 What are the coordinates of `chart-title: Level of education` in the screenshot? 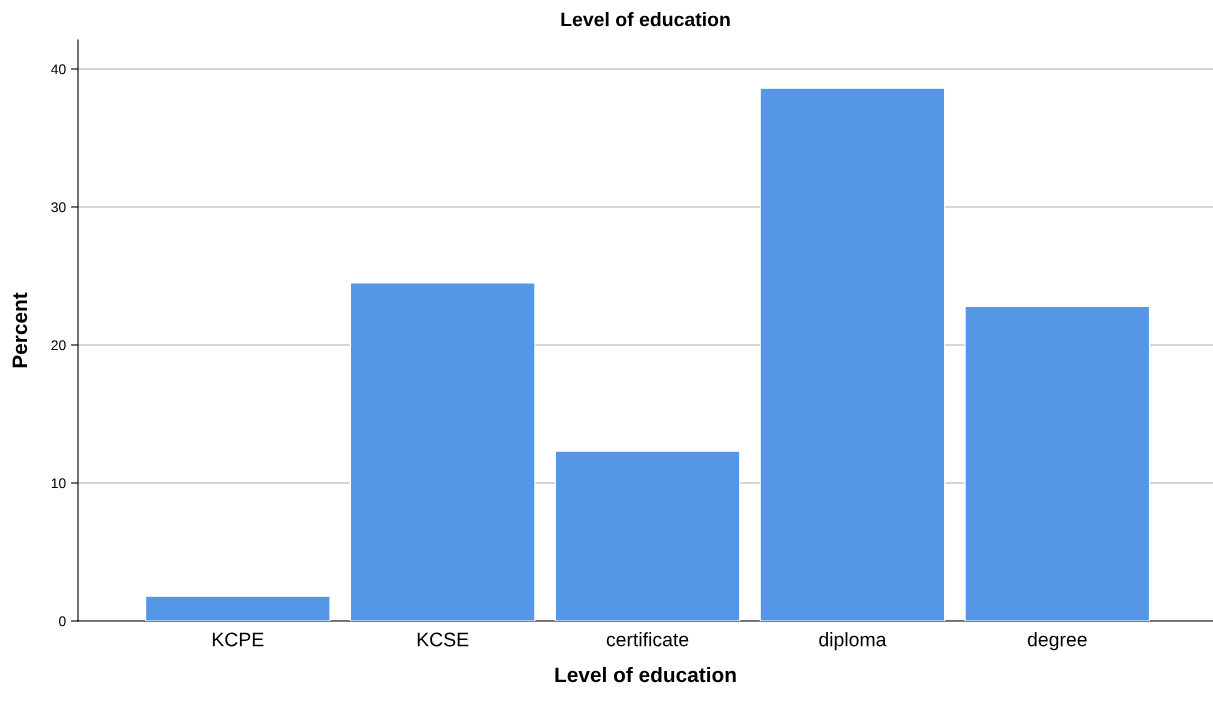 It's located at (645, 19).